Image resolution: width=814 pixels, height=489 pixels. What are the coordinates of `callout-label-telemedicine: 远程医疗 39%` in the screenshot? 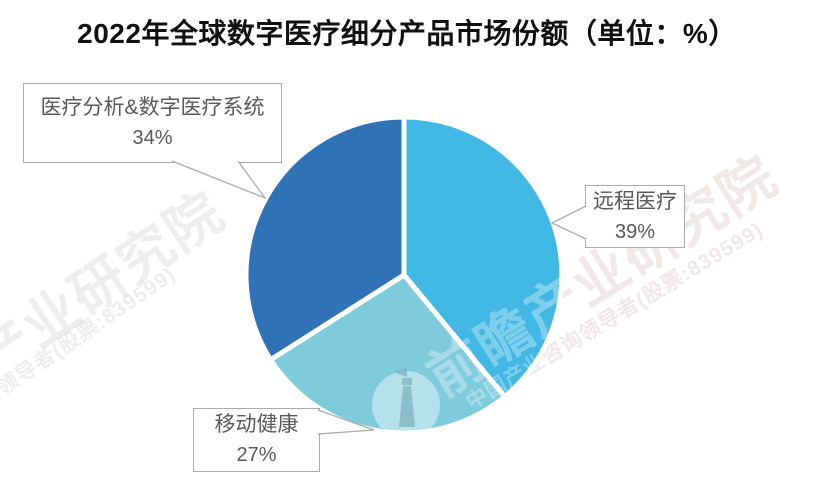 It's located at (635, 216).